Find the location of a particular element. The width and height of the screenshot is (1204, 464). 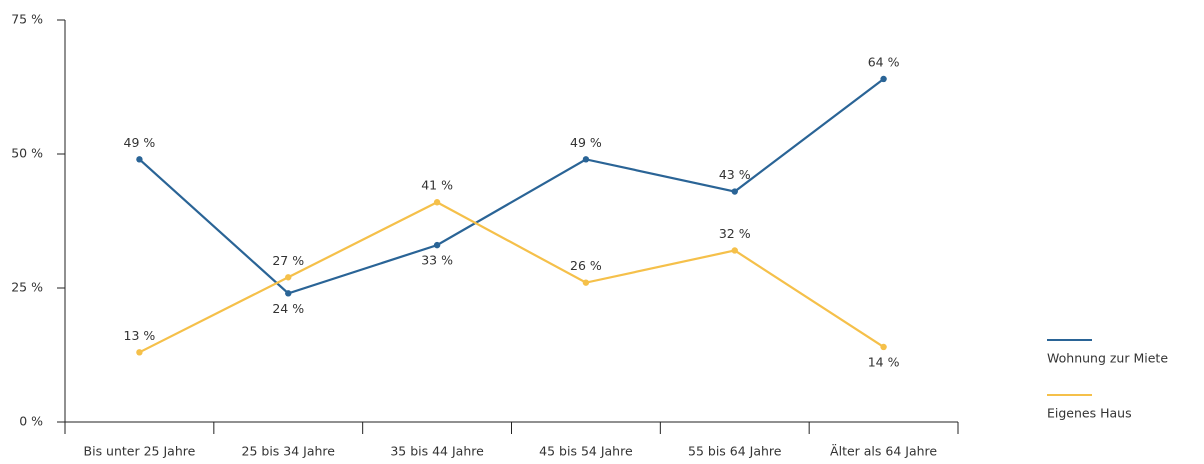

data-label: 26 % is located at coordinates (586, 265).